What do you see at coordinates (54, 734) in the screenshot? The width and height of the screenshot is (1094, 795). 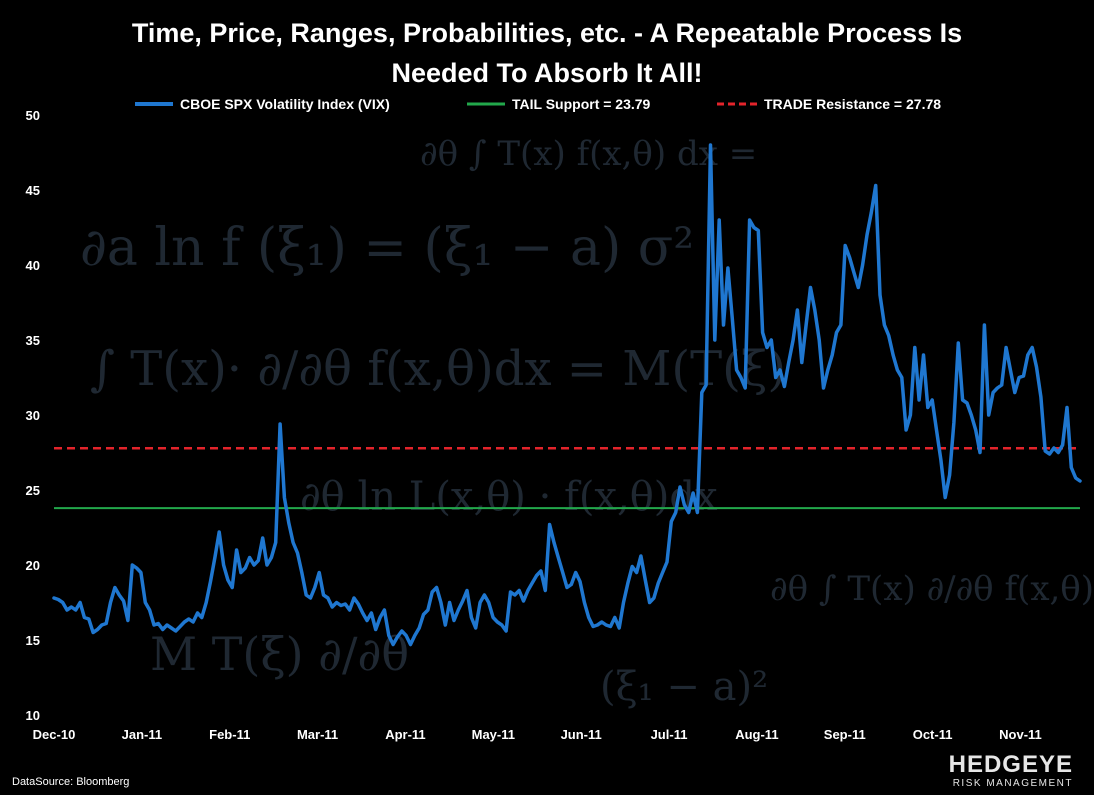 I see `x-tick-label: Dec-10` at bounding box center [54, 734].